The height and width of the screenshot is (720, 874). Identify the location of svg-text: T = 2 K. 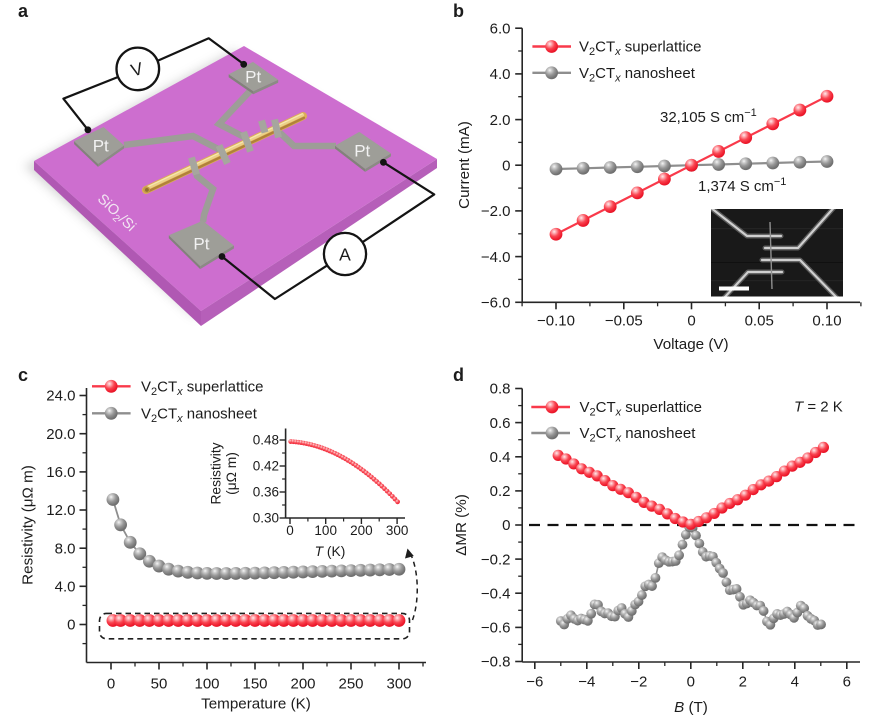
(818, 407).